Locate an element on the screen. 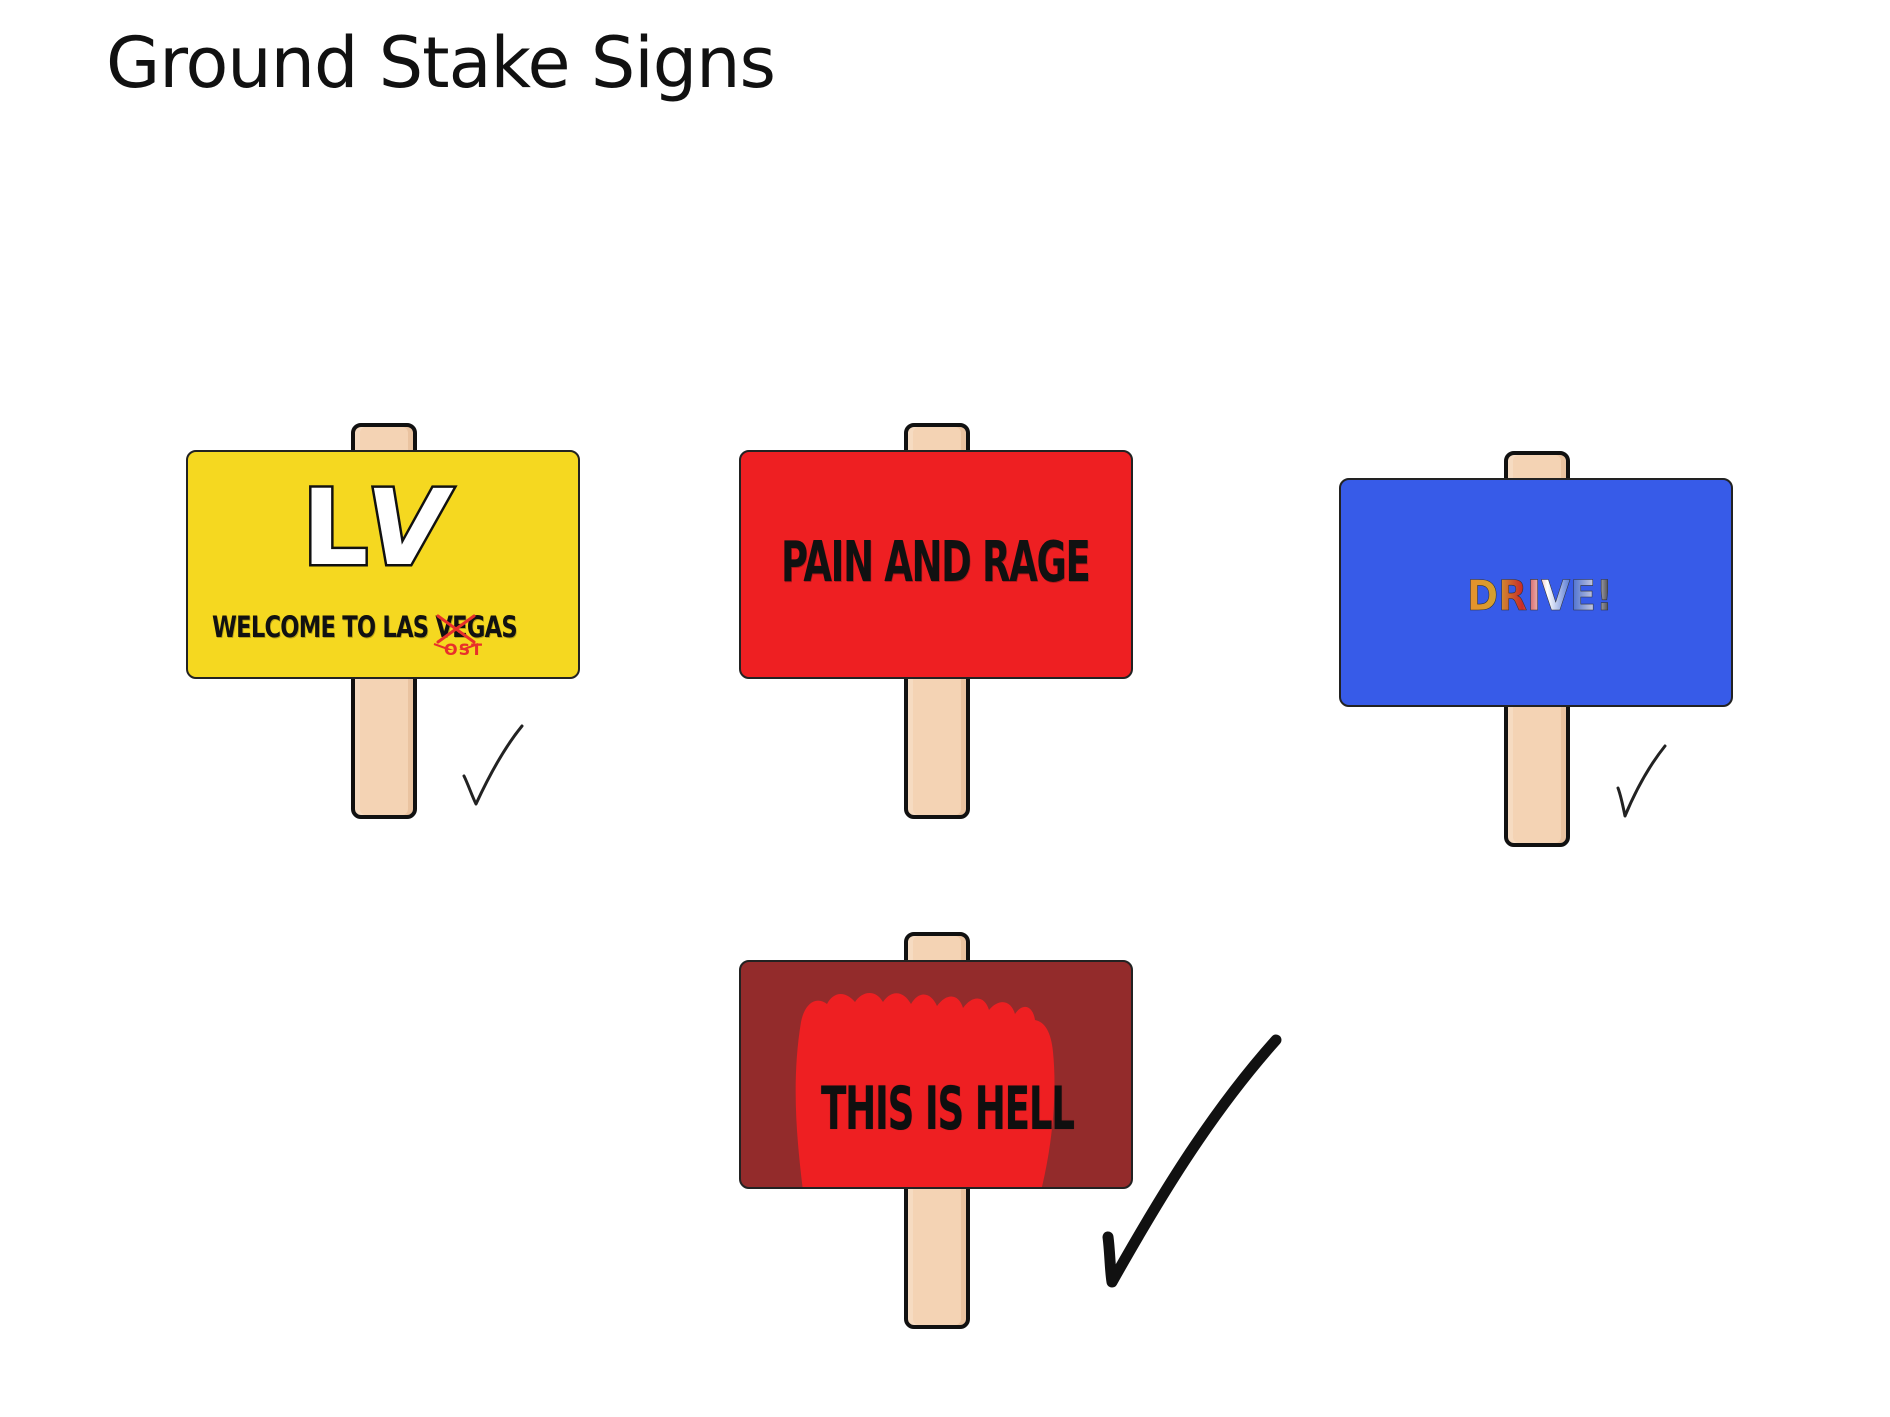 This screenshot has height=1417, width=1890. svg-text: V is located at coordinates (410, 523).